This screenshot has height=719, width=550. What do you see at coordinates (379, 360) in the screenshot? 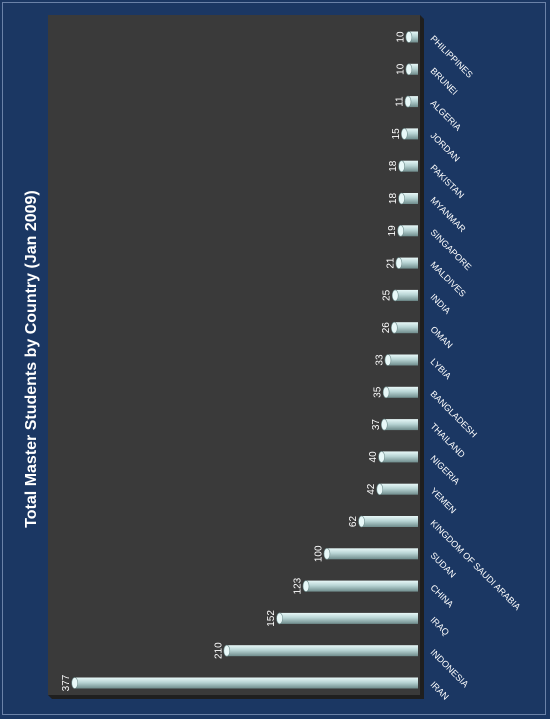
I see `value-label: 33` at bounding box center [379, 360].